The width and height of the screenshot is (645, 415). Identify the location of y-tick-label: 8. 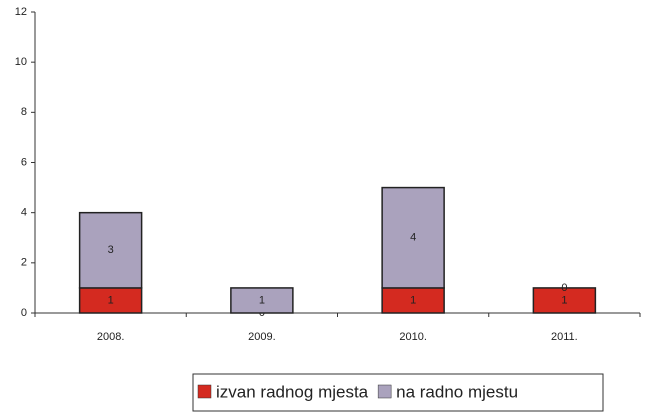
(24, 112).